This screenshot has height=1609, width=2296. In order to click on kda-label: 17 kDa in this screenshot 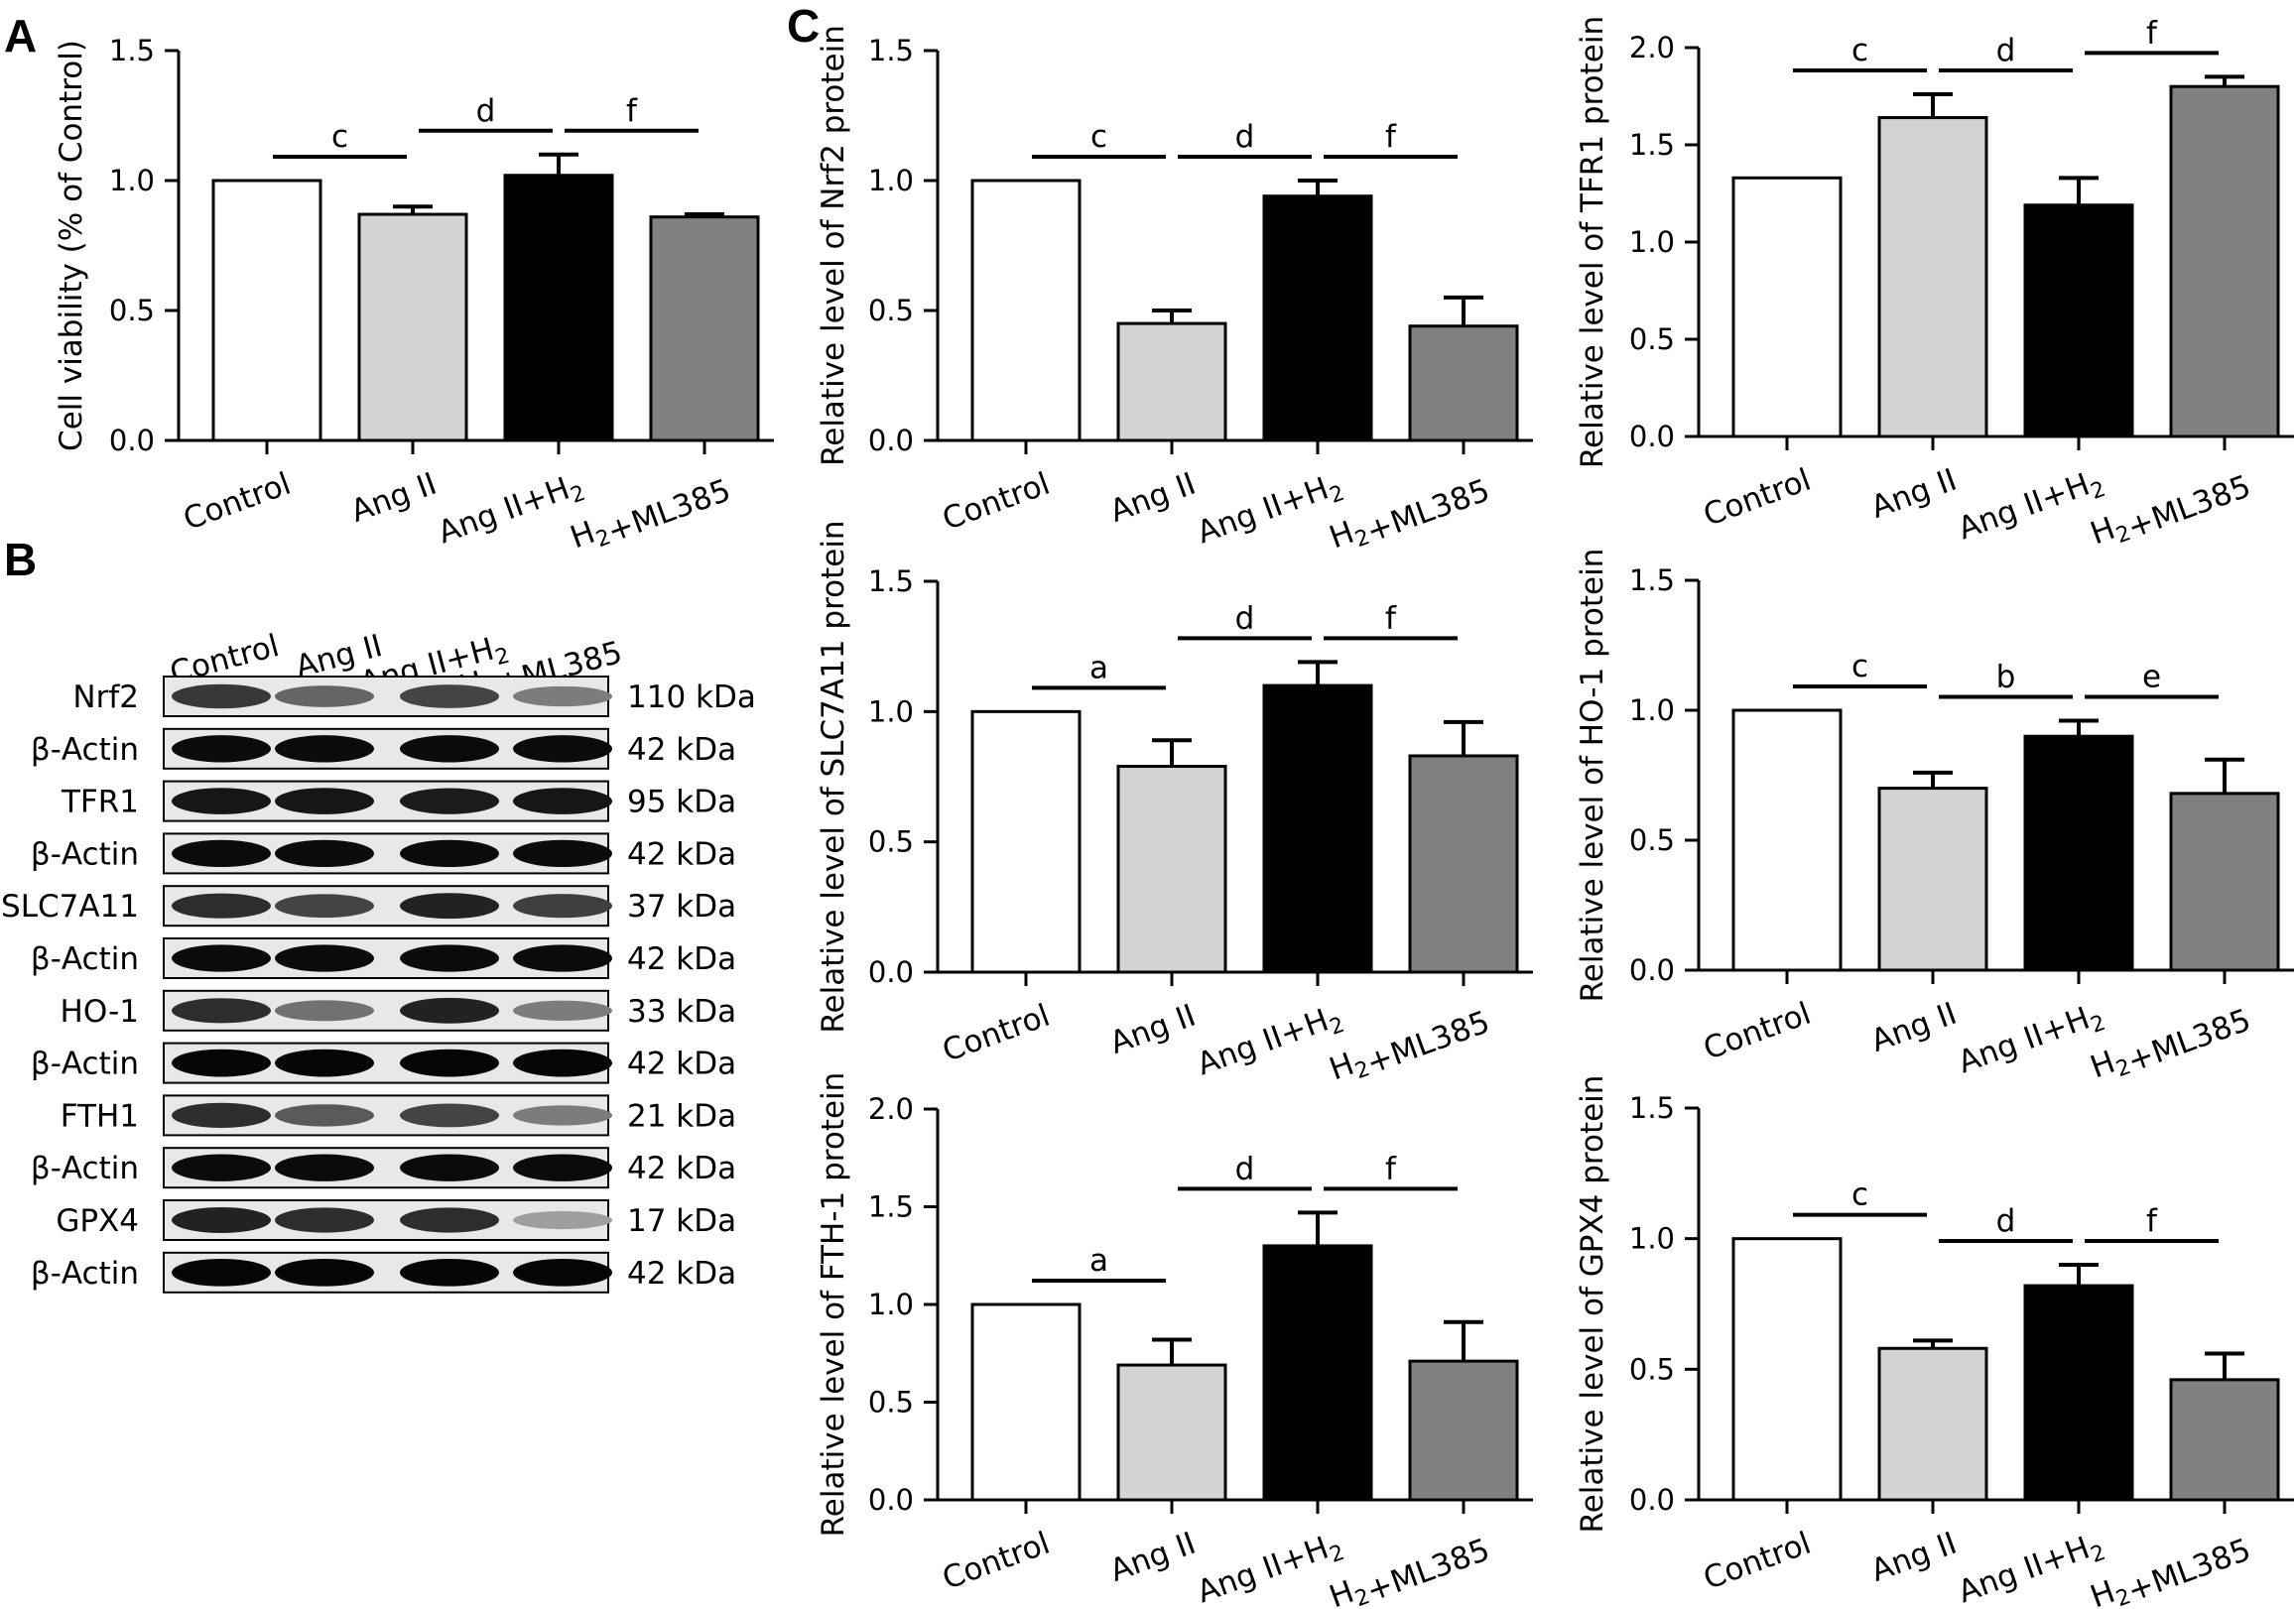, I will do `click(682, 1221)`.